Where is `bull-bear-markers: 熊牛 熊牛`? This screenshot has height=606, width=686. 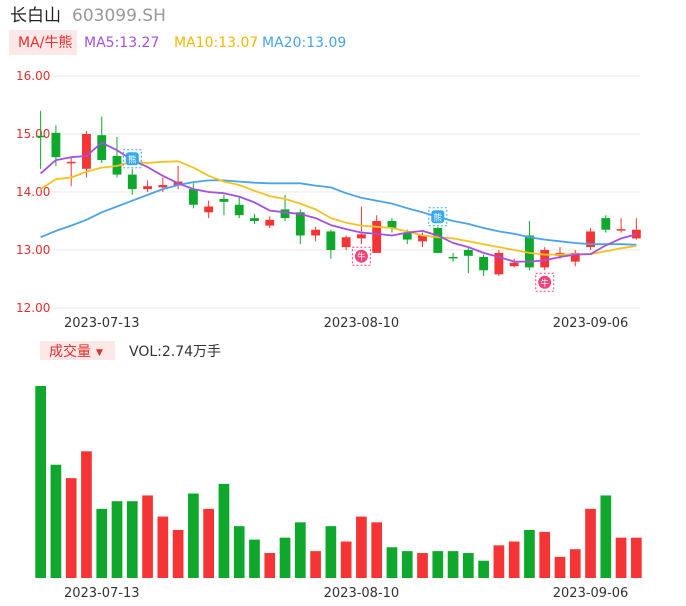
bull-bear-markers: 熊牛 熊牛 is located at coordinates (338, 220).